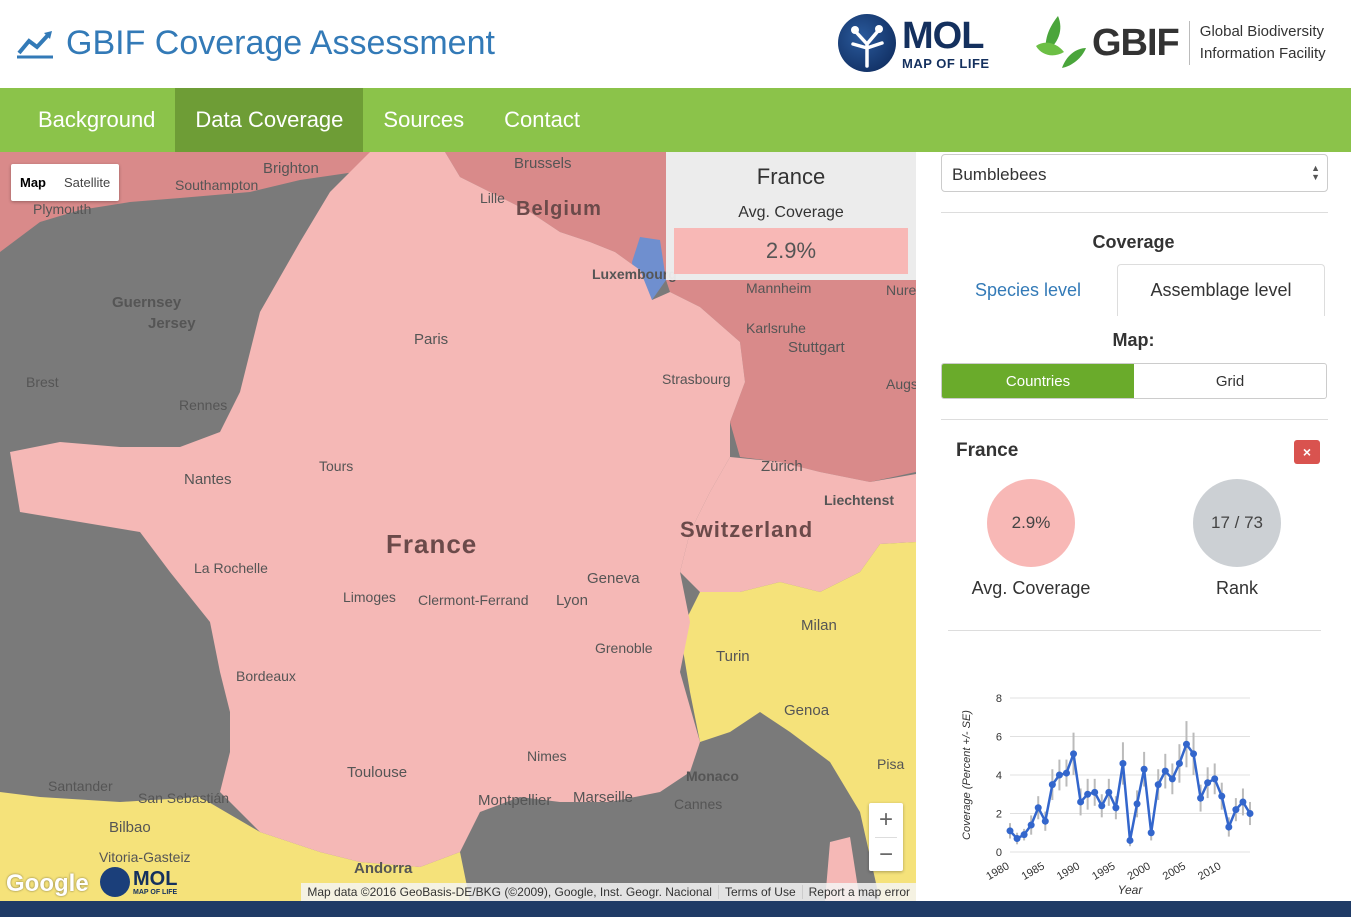 Image resolution: width=1351 pixels, height=917 pixels. I want to click on belgium-region, so click(555, 216).